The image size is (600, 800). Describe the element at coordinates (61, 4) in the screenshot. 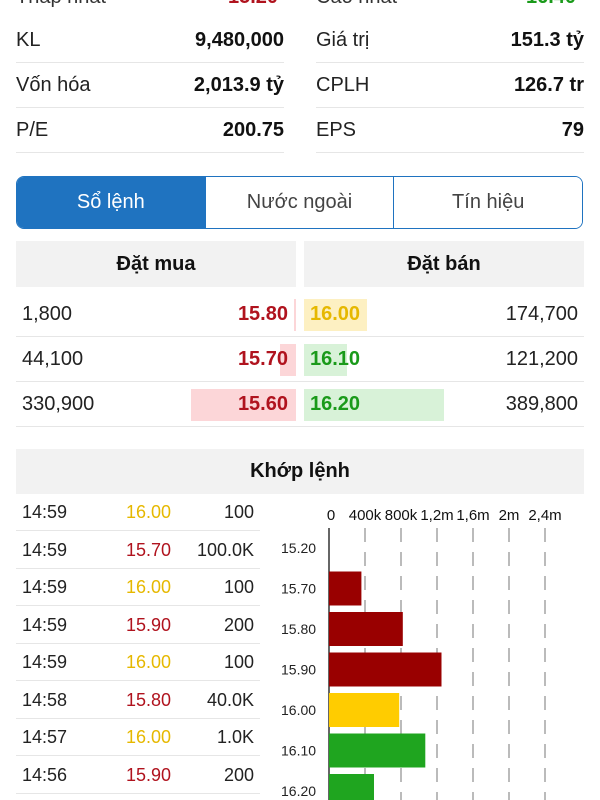

I see `low-label: Thấp nhất` at that location.